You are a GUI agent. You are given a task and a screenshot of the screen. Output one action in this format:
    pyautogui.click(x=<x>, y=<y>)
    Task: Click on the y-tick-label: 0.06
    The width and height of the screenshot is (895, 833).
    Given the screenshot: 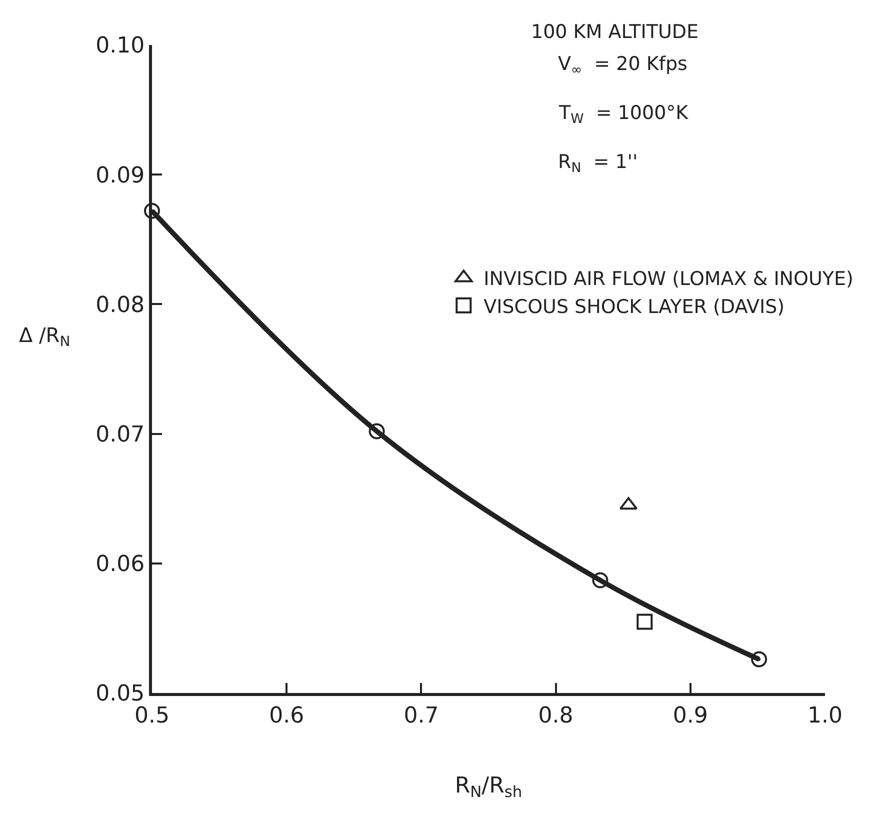 What is the action you would take?
    pyautogui.click(x=120, y=565)
    